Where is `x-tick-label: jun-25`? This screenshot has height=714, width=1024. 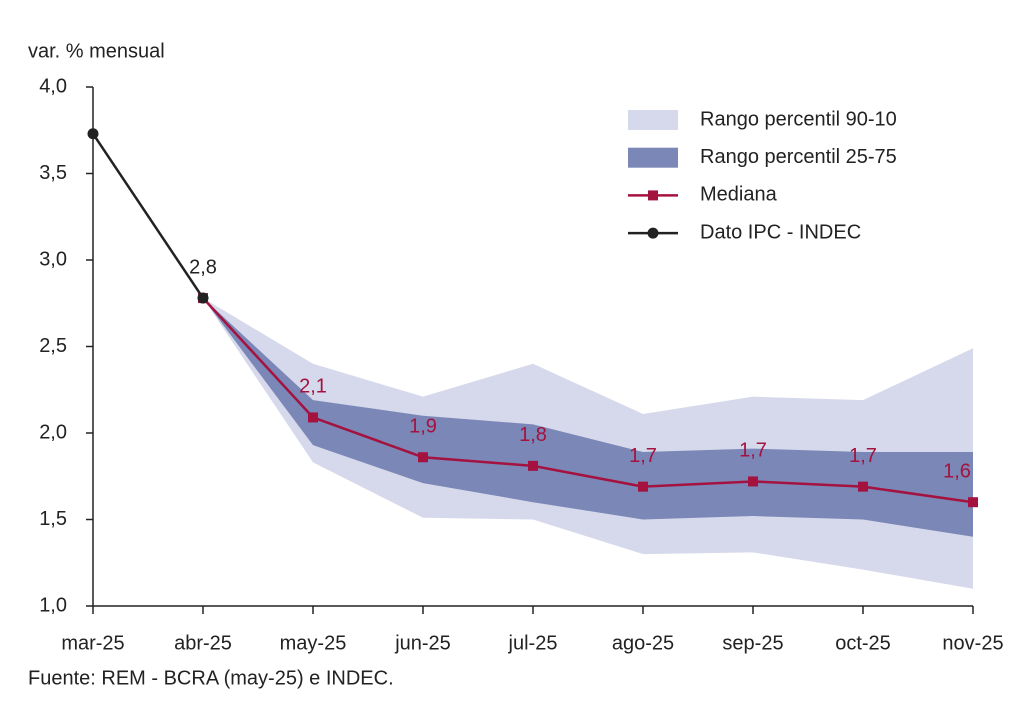 x-tick-label: jun-25 is located at coordinates (422, 643).